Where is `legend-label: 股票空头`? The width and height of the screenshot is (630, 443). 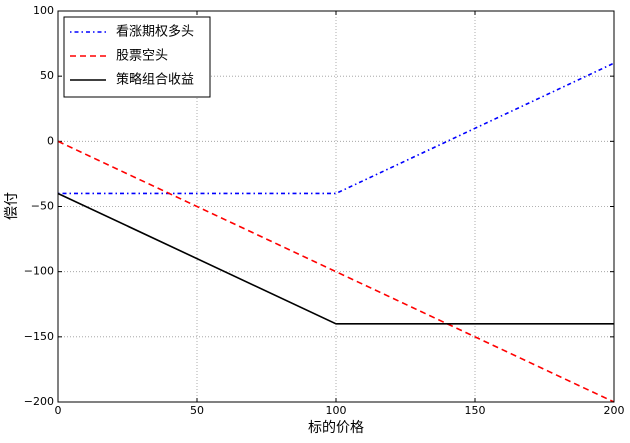 legend-label: 股票空头 is located at coordinates (142, 56).